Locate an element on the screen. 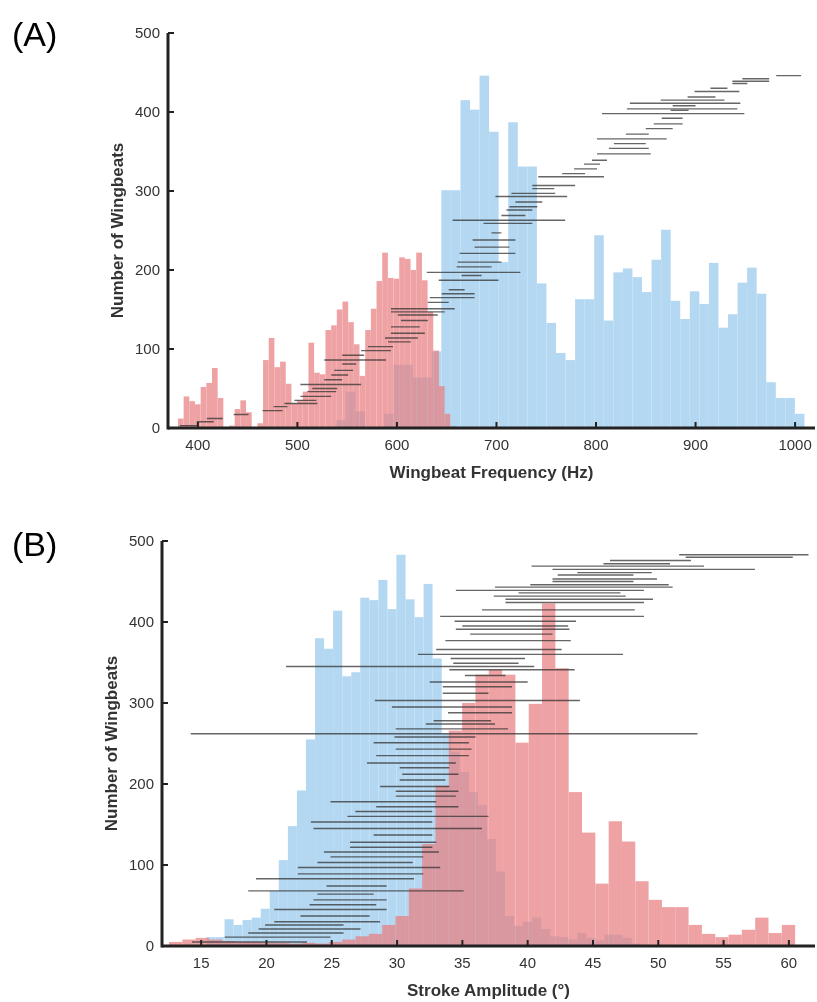  x-tick-label: 900 is located at coordinates (696, 444).